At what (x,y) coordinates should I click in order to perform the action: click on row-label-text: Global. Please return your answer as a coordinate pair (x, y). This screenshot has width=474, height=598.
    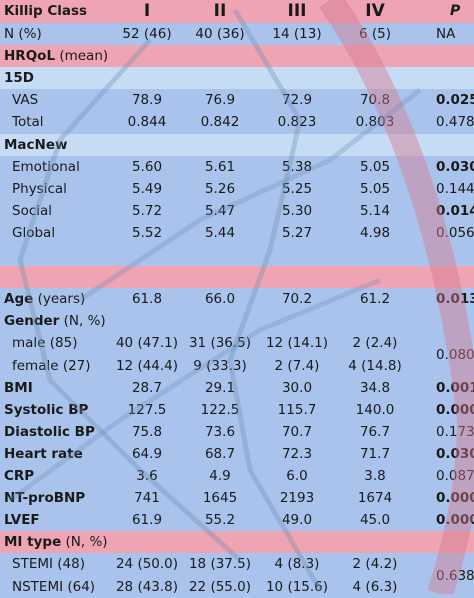
    Looking at the image, I should click on (34, 232).